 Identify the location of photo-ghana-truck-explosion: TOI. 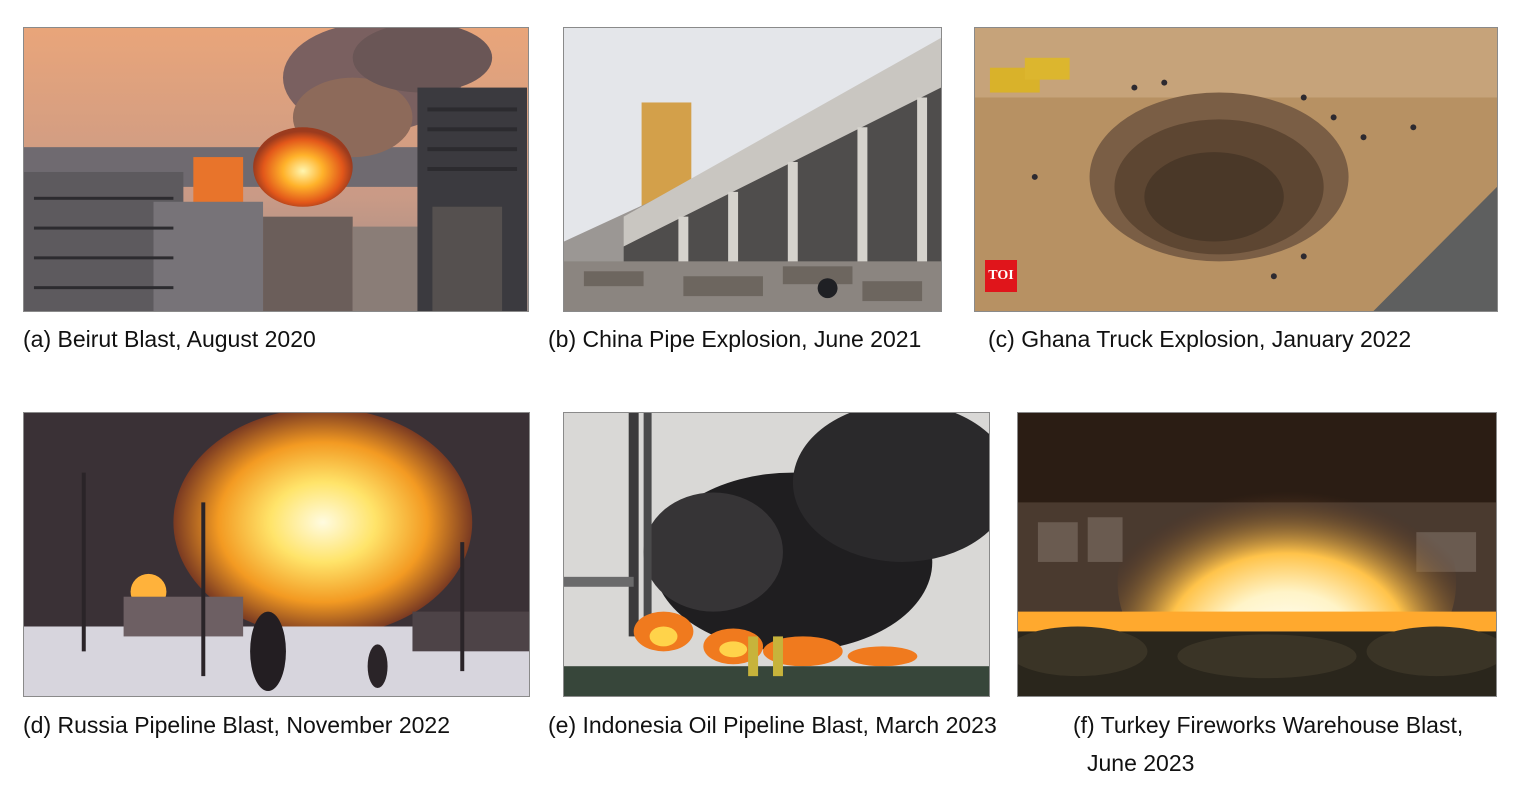
(1236, 169).